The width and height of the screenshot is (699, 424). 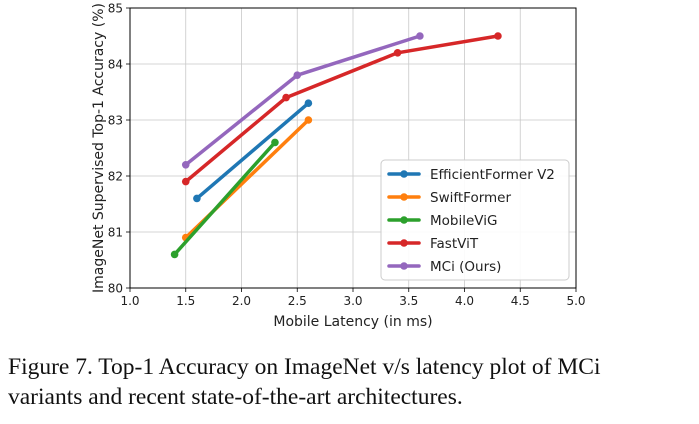 What do you see at coordinates (115, 121) in the screenshot?
I see `y-tick-label: 83` at bounding box center [115, 121].